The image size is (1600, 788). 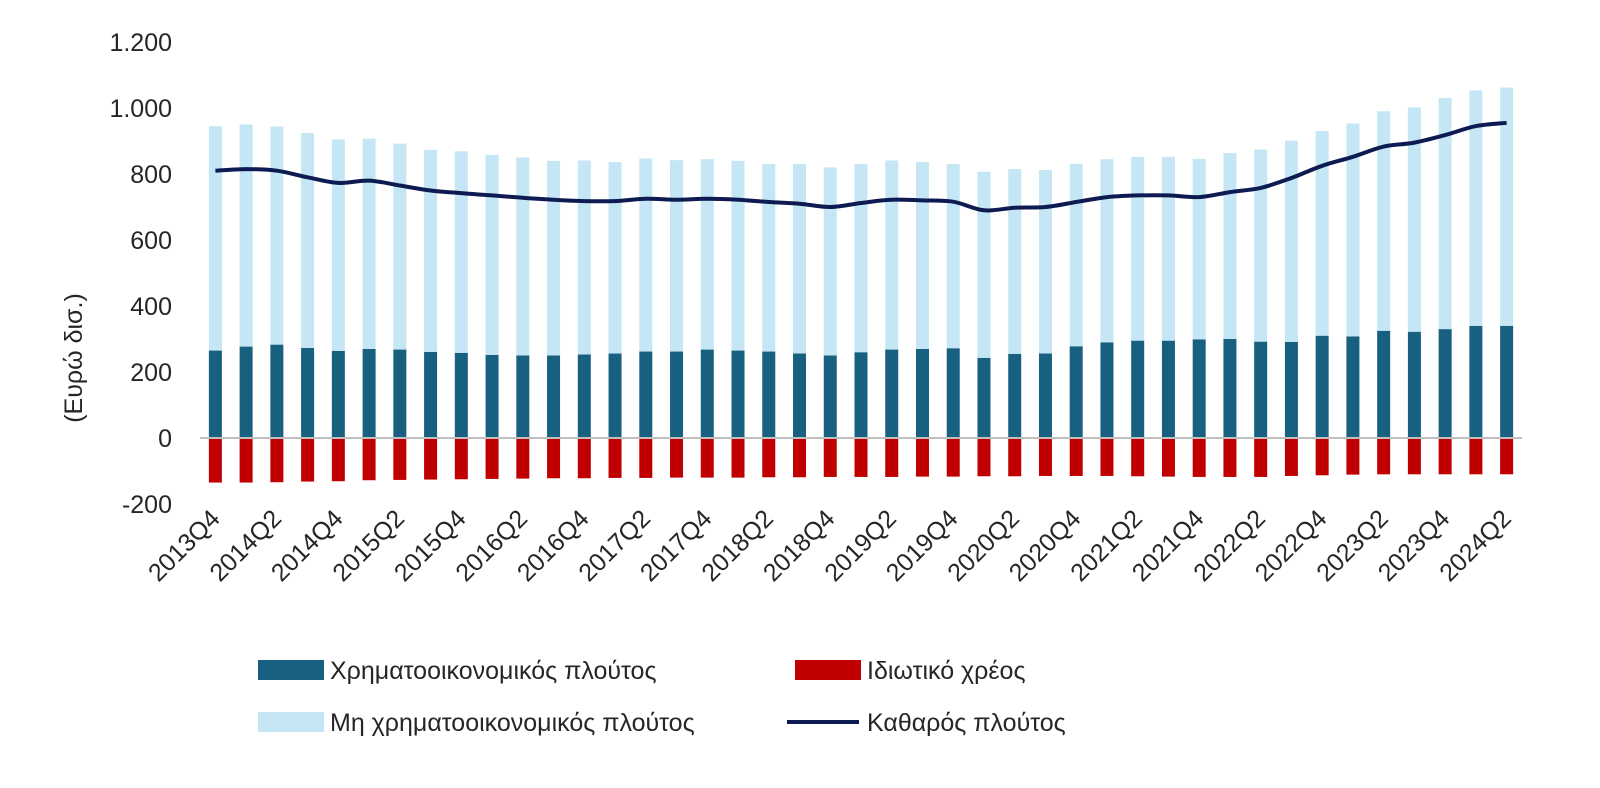 What do you see at coordinates (1507, 381) in the screenshot?
I see `bar-financial-2024Q2` at bounding box center [1507, 381].